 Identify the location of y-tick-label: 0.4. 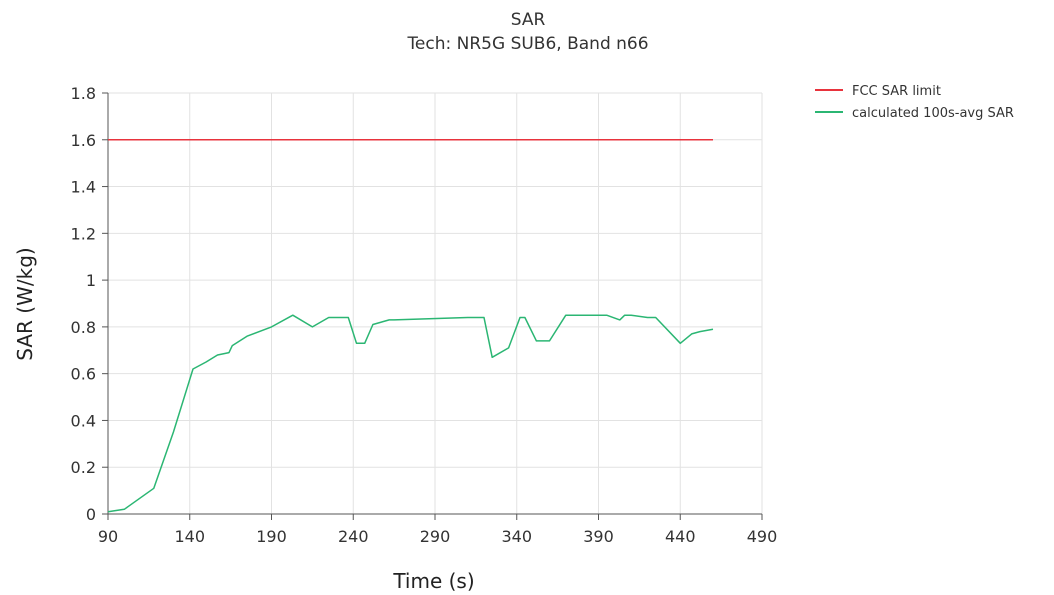
(83, 420).